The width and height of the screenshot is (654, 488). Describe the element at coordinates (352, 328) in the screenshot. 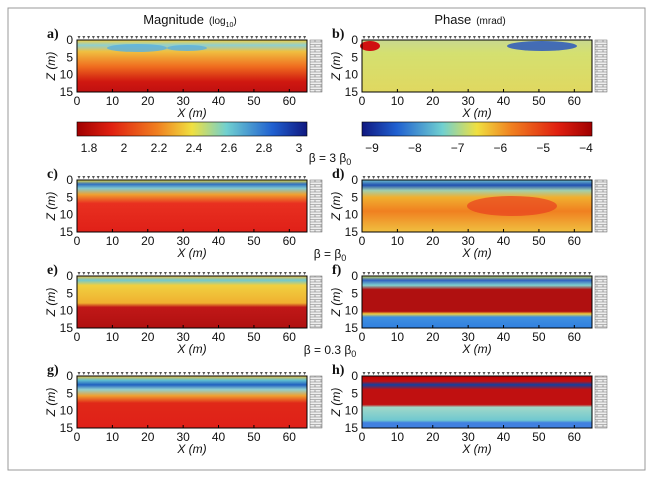

I see `z-tick-label: 15` at that location.